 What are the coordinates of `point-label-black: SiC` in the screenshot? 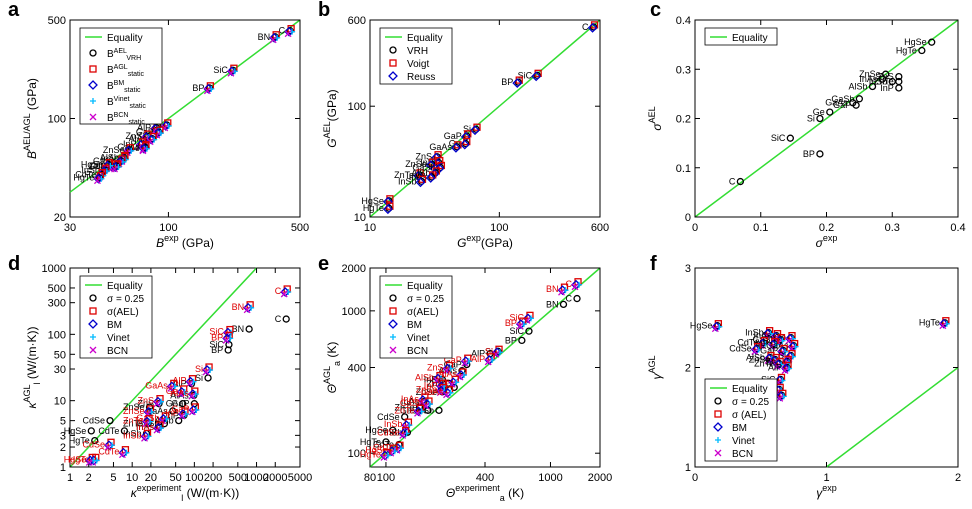 It's located at (220, 70).